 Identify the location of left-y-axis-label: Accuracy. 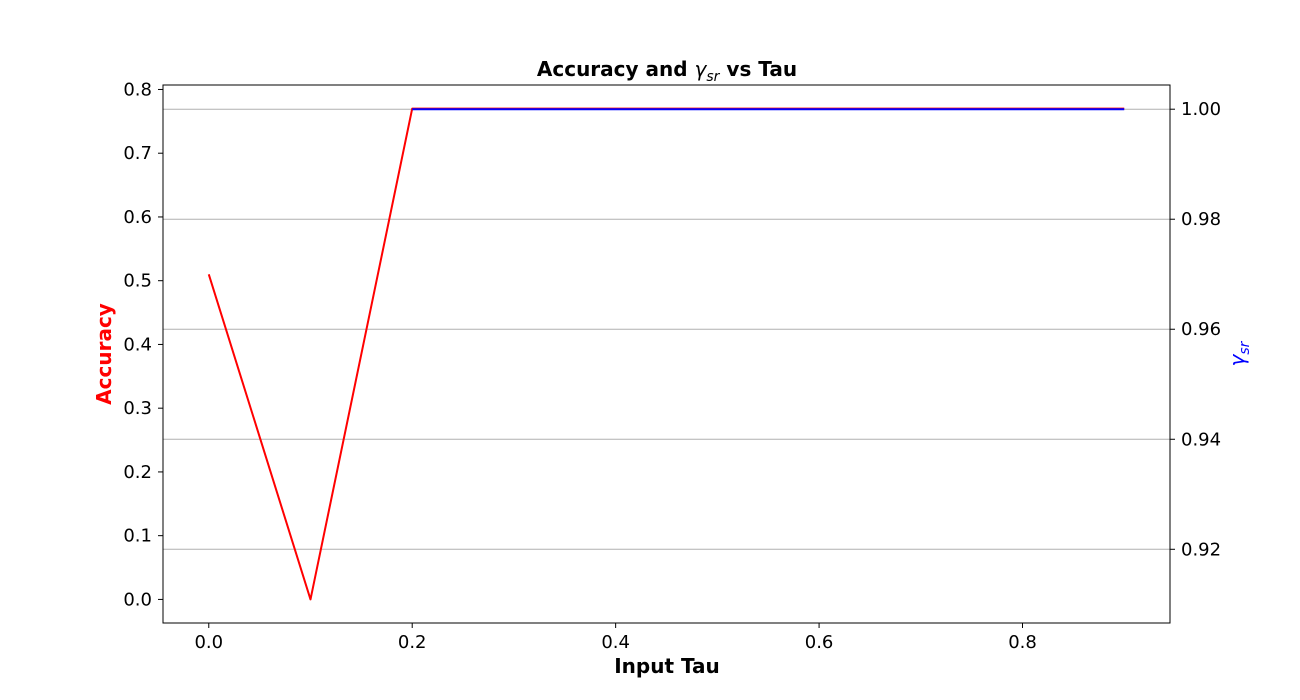
(104, 354).